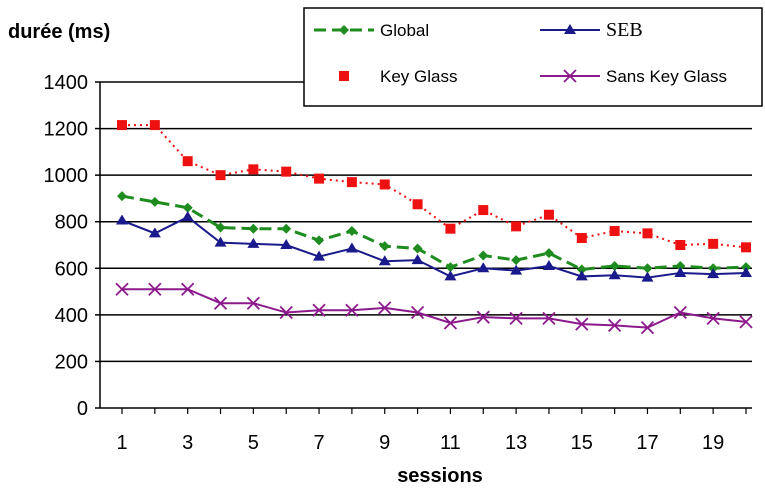 Image resolution: width=765 pixels, height=491 pixels. What do you see at coordinates (404, 30) in the screenshot?
I see `legend-label: Global` at bounding box center [404, 30].